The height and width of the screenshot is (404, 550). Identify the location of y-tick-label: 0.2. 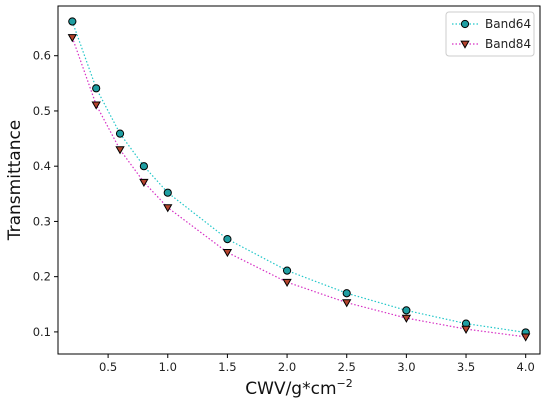
(42, 277).